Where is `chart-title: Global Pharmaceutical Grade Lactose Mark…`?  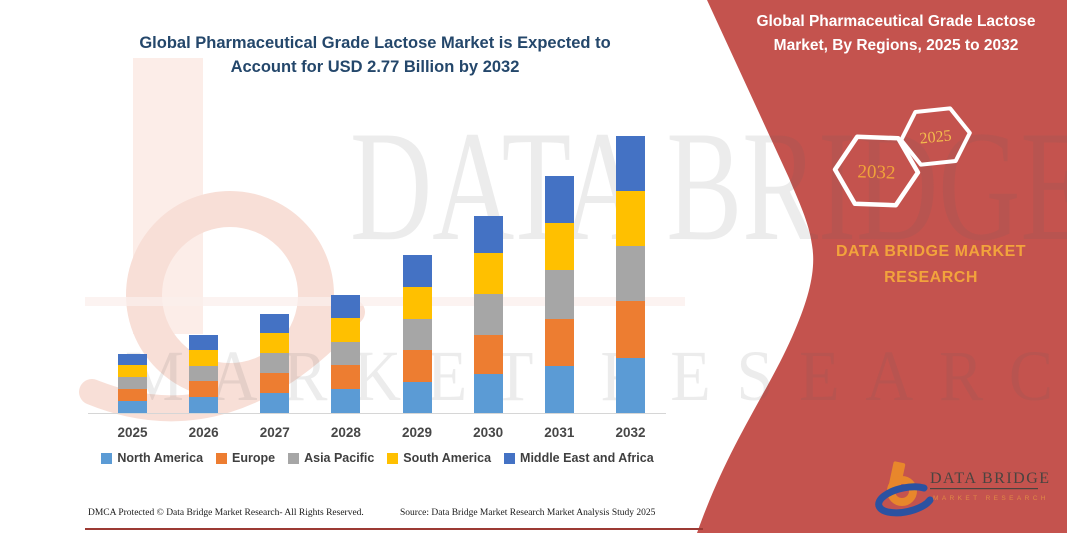 chart-title: Global Pharmaceutical Grade Lactose Mark… is located at coordinates (375, 56).